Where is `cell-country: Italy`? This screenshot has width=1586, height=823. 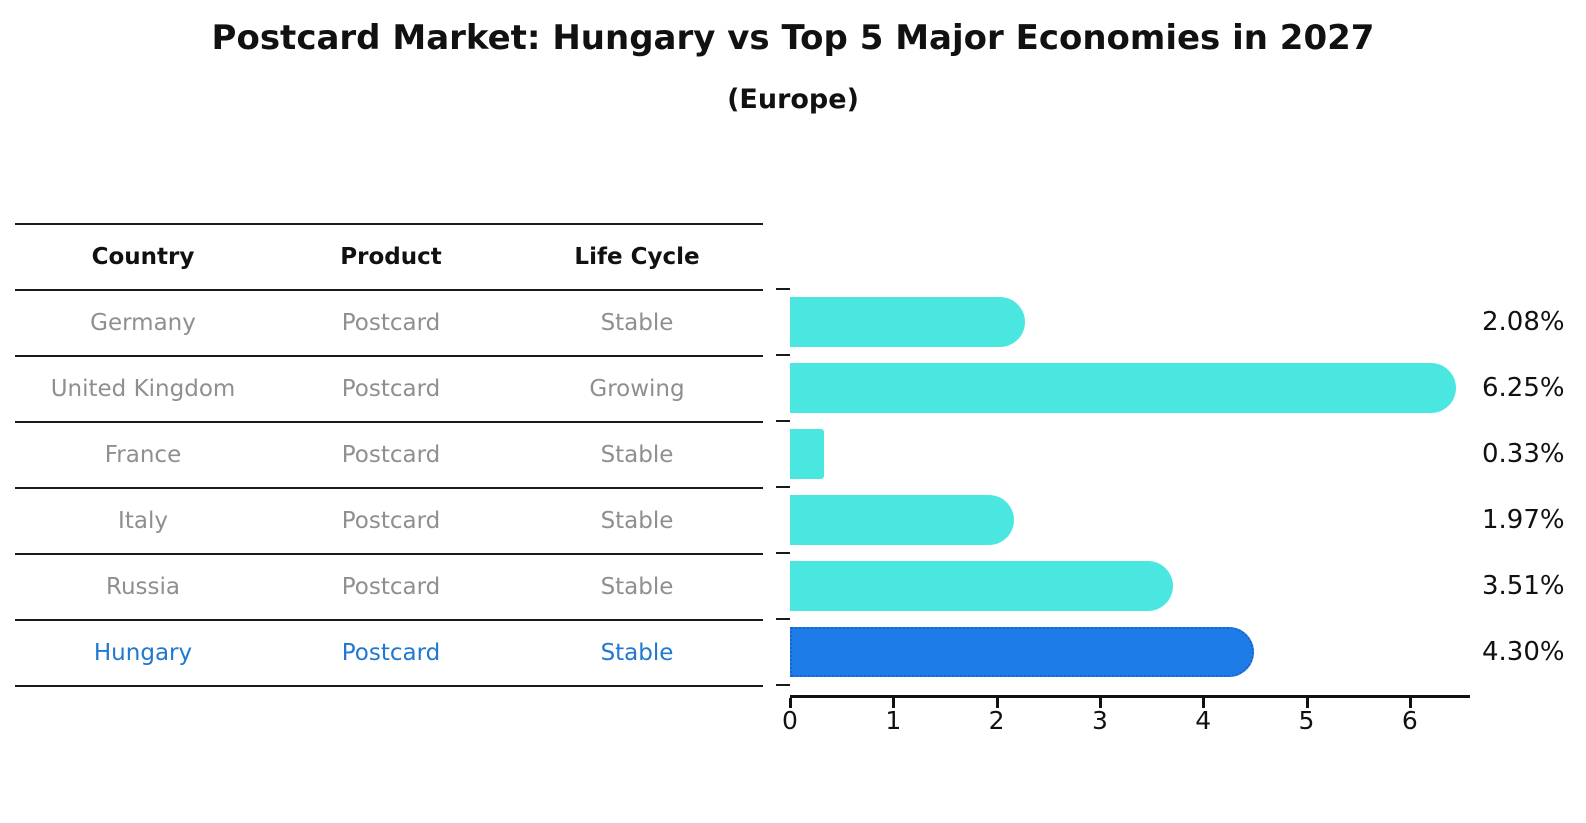
cell-country: Italy is located at coordinates (143, 521).